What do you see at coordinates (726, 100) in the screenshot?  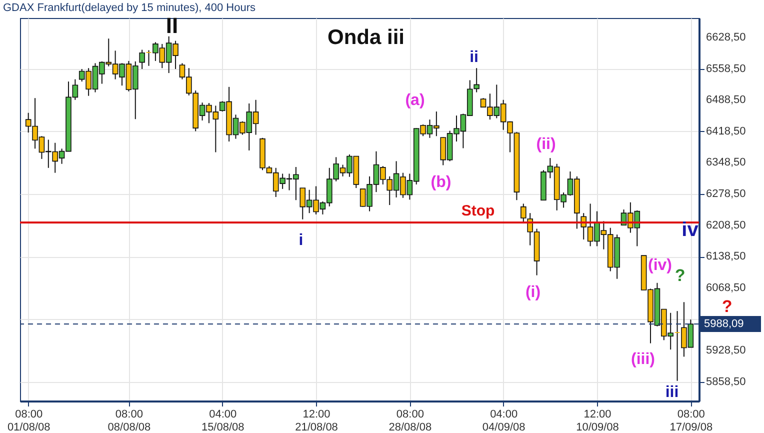 I see `y-tick-label: 6488,50` at bounding box center [726, 100].